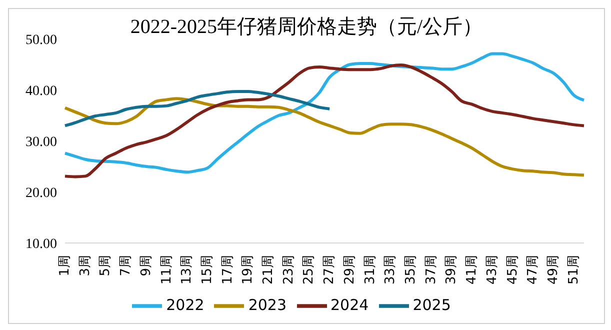 The width and height of the screenshot is (611, 330). Describe the element at coordinates (41, 193) in the screenshot. I see `y-tick-label: 20.00` at that location.